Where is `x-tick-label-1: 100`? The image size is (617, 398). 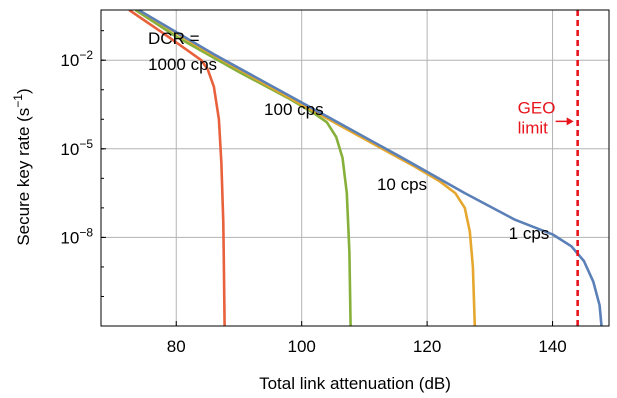
x-tick-label-1: 100 is located at coordinates (302, 346).